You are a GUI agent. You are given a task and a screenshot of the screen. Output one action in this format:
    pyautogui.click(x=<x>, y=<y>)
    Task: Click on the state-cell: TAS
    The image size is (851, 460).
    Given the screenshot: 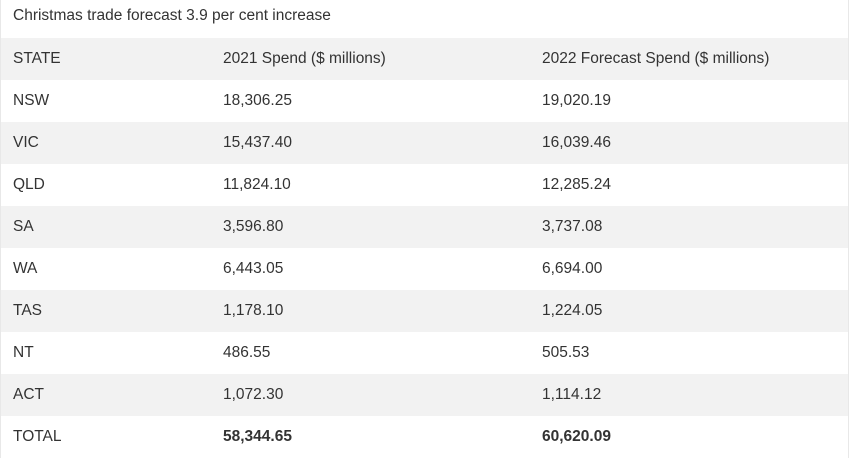 What is the action you would take?
    pyautogui.click(x=106, y=311)
    